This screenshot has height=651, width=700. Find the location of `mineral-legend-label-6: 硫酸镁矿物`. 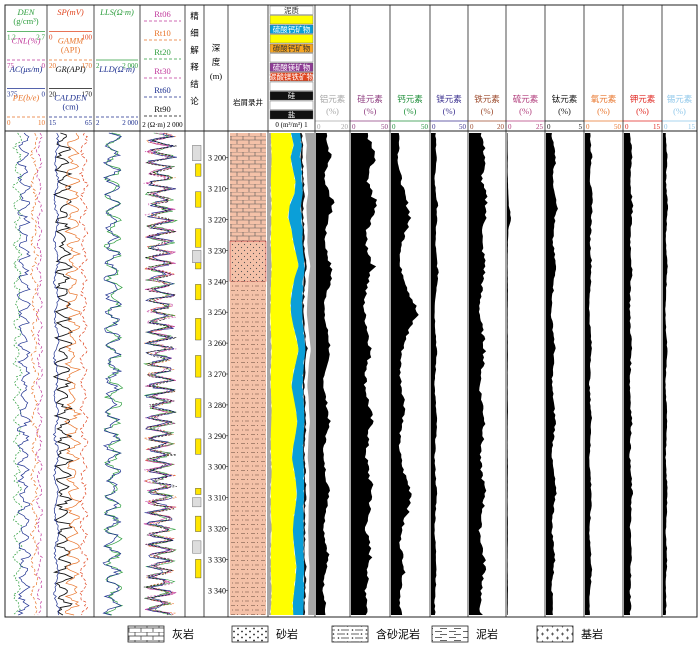

mineral-legend-label-6: 硫酸镁矿物 is located at coordinates (292, 67).